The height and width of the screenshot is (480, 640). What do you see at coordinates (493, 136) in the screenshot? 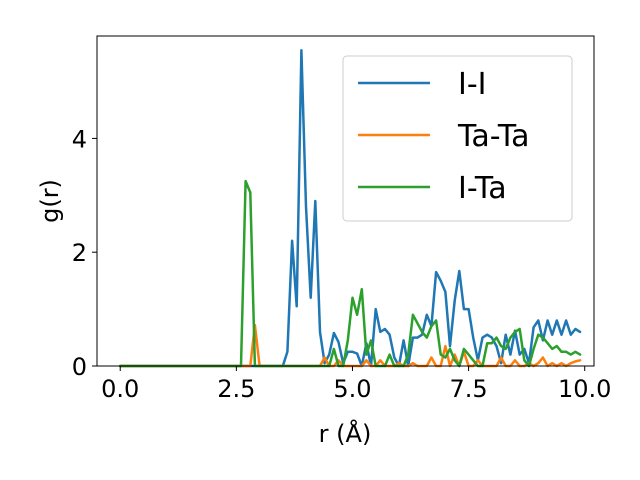
I see `legend-label: Ta-Ta` at bounding box center [493, 136].